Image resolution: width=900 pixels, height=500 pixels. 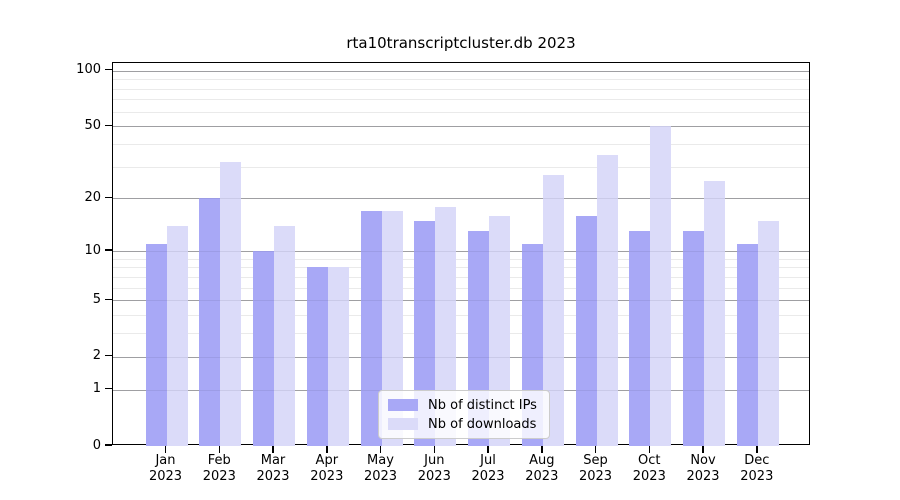 What do you see at coordinates (166, 469) in the screenshot?
I see `x-tick-label: Jan 2023` at bounding box center [166, 469].